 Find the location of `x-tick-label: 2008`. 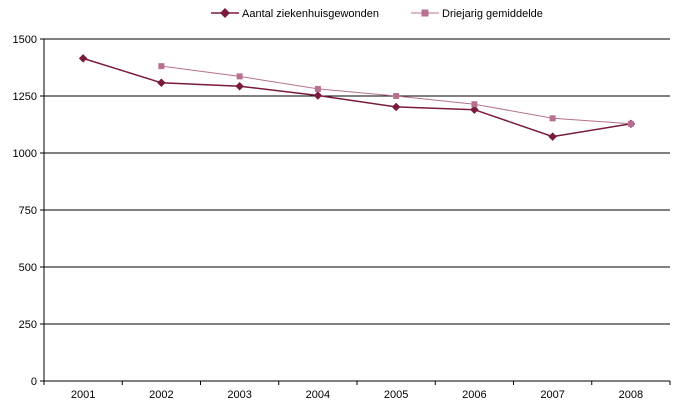

x-tick-label: 2008 is located at coordinates (631, 395).